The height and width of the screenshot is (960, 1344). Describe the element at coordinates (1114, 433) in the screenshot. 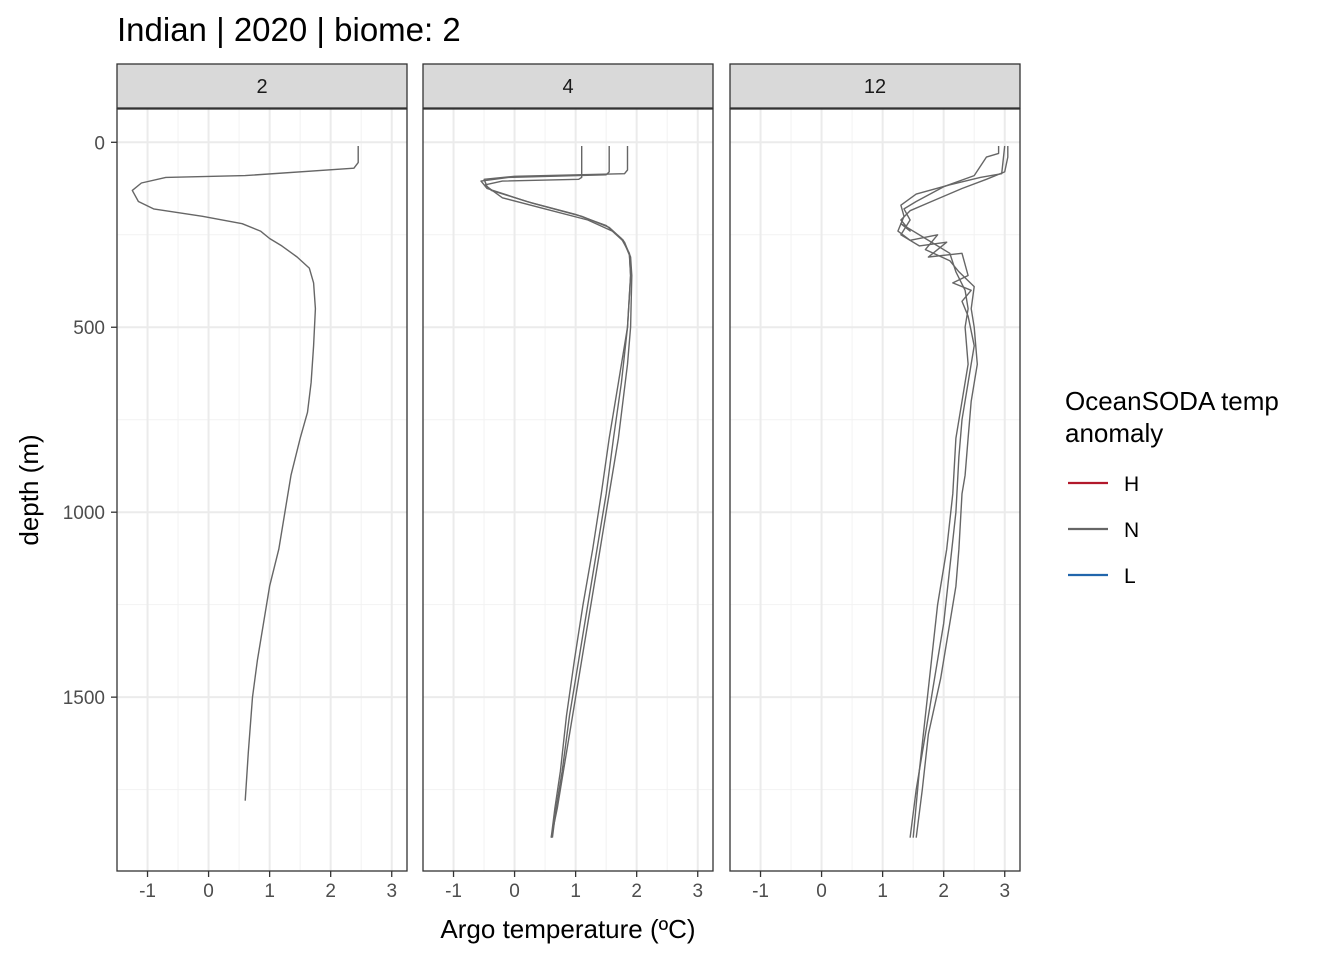

I see `legend-title-line-2: anomaly` at that location.